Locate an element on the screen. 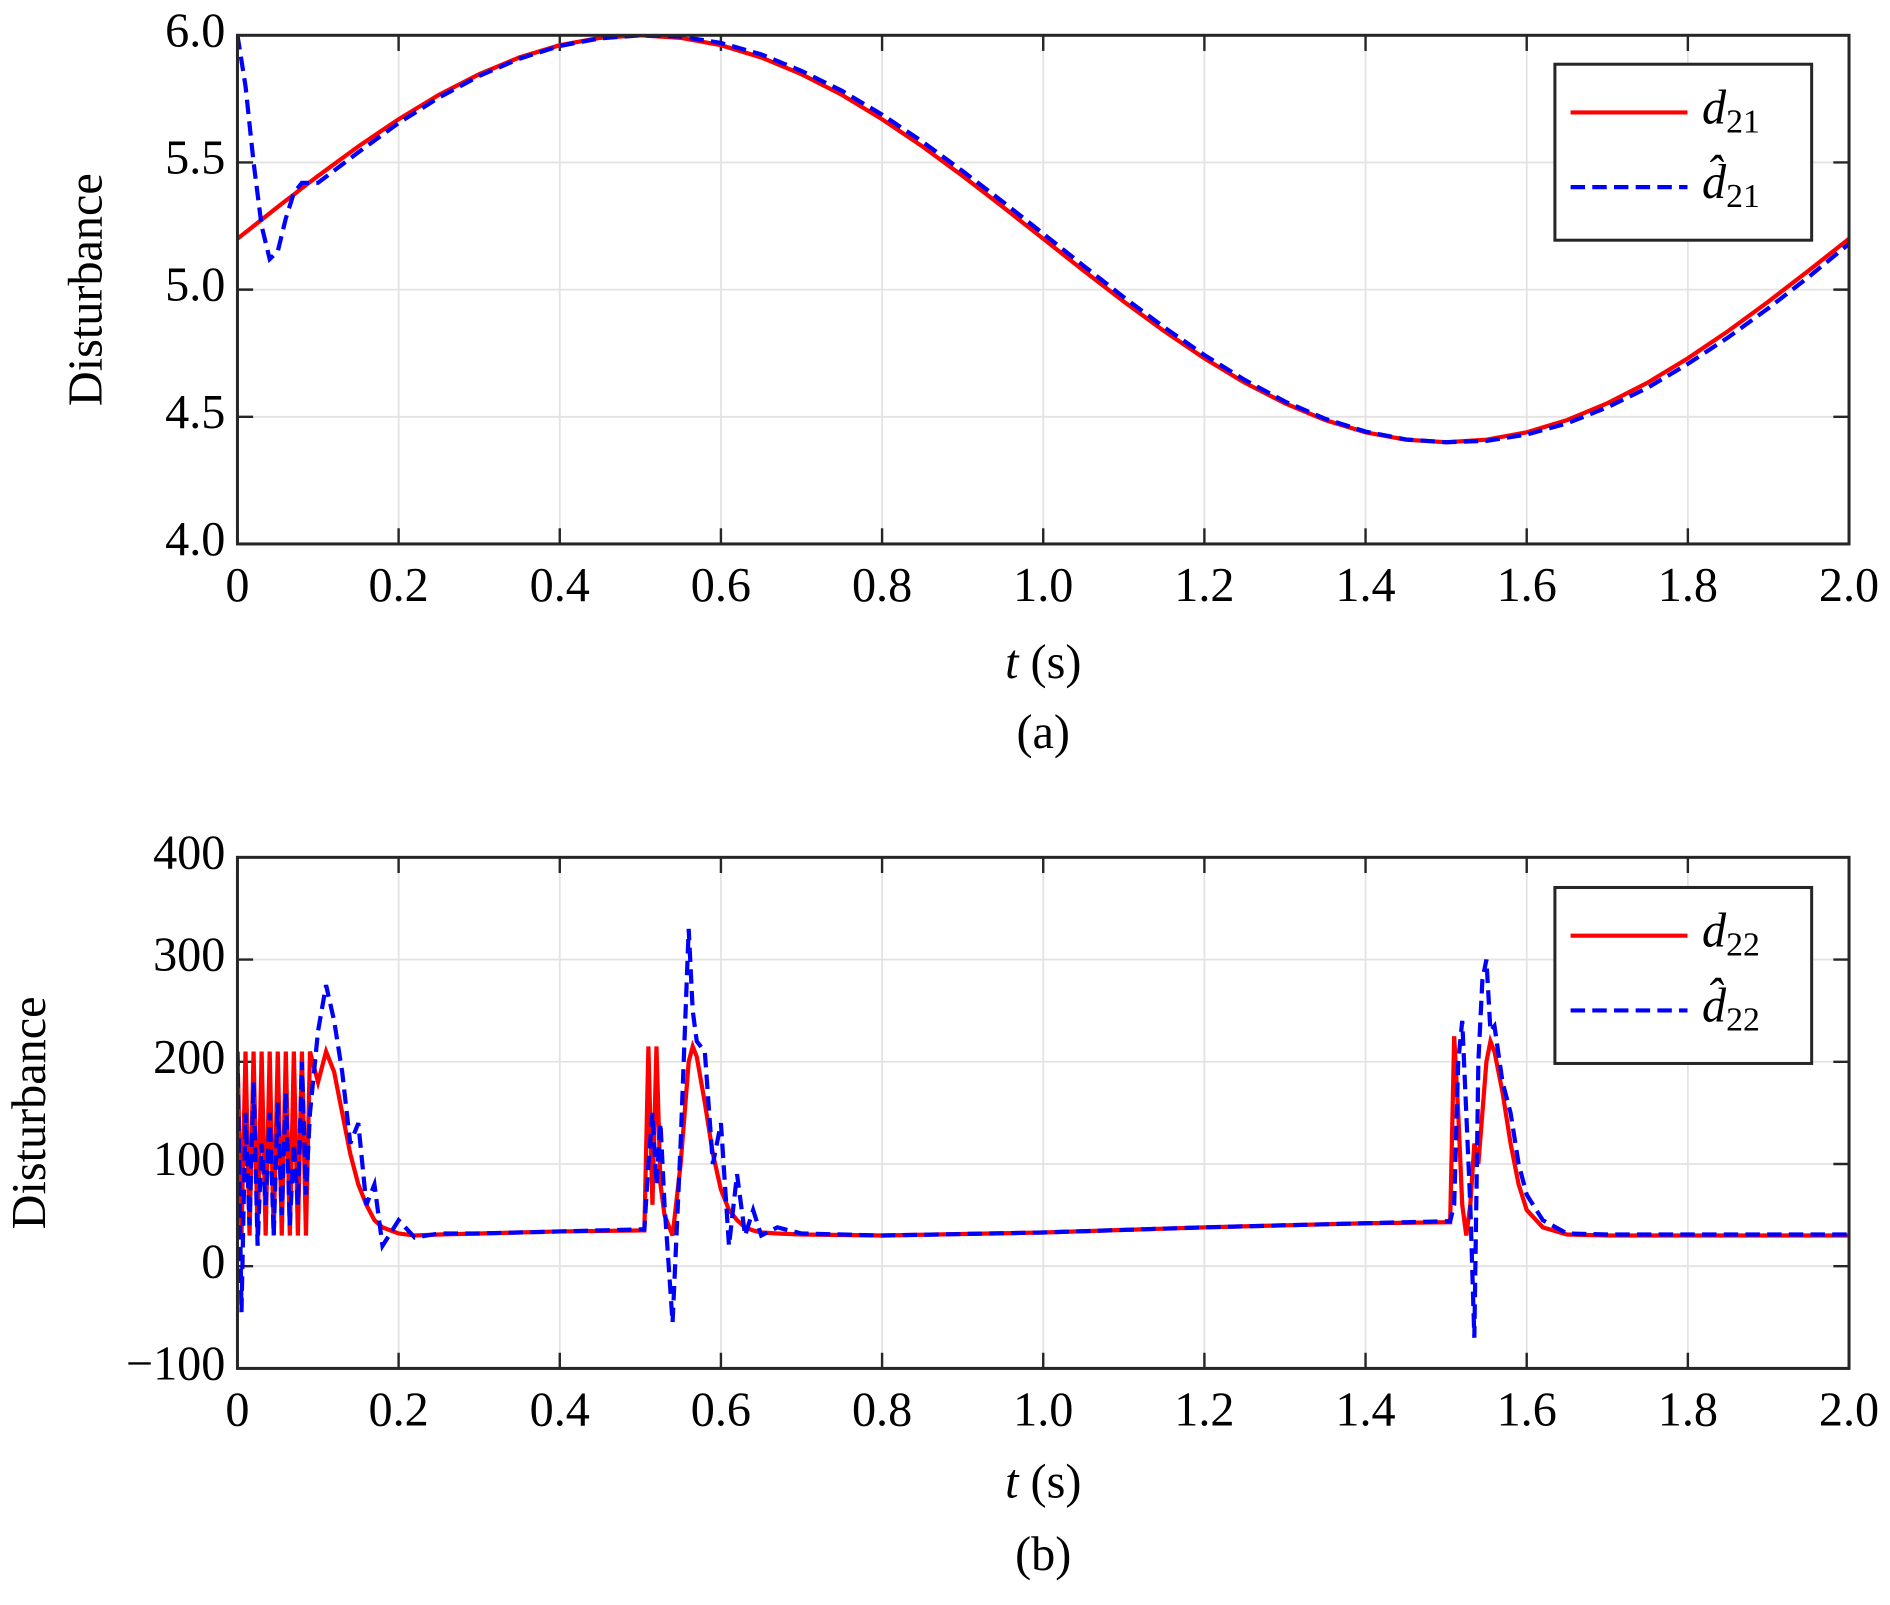  y-tick-label: 5.0 is located at coordinates (195, 285).